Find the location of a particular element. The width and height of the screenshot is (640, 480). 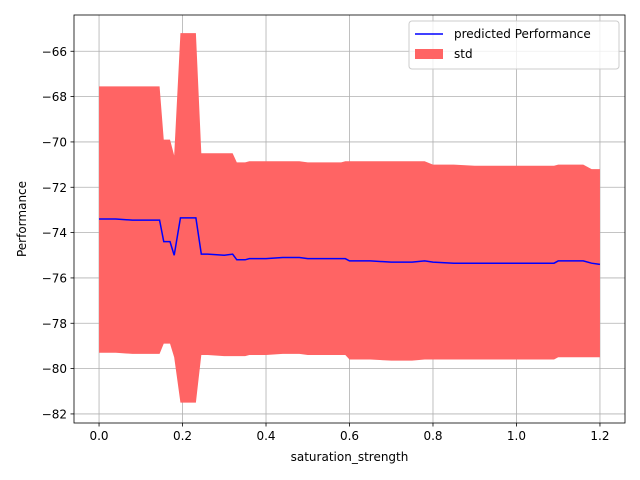

x-tick-label: 0.6 is located at coordinates (349, 436).